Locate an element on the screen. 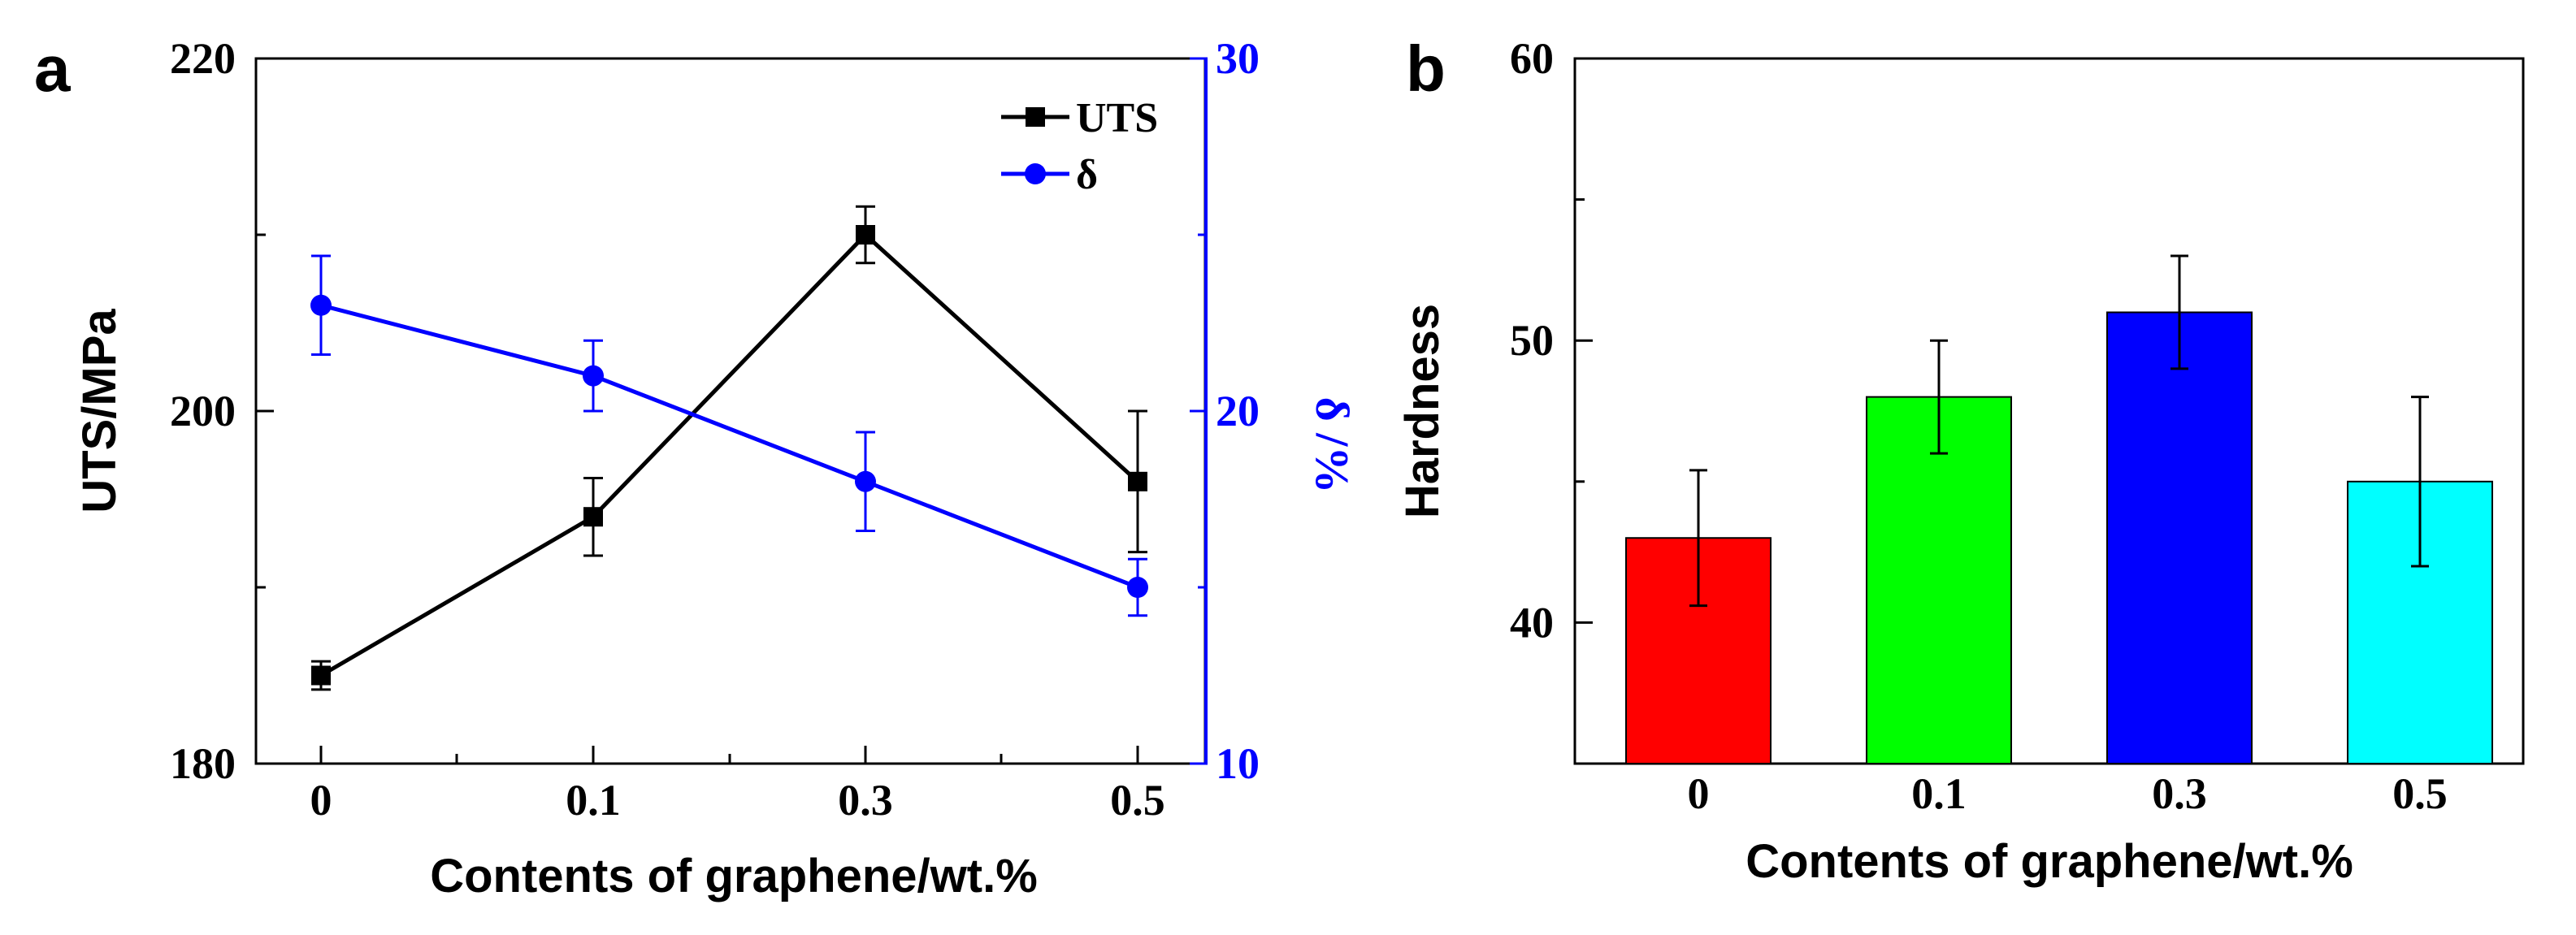 Image resolution: width=2576 pixels, height=935 pixels. y-tick-label: 220 is located at coordinates (203, 58).